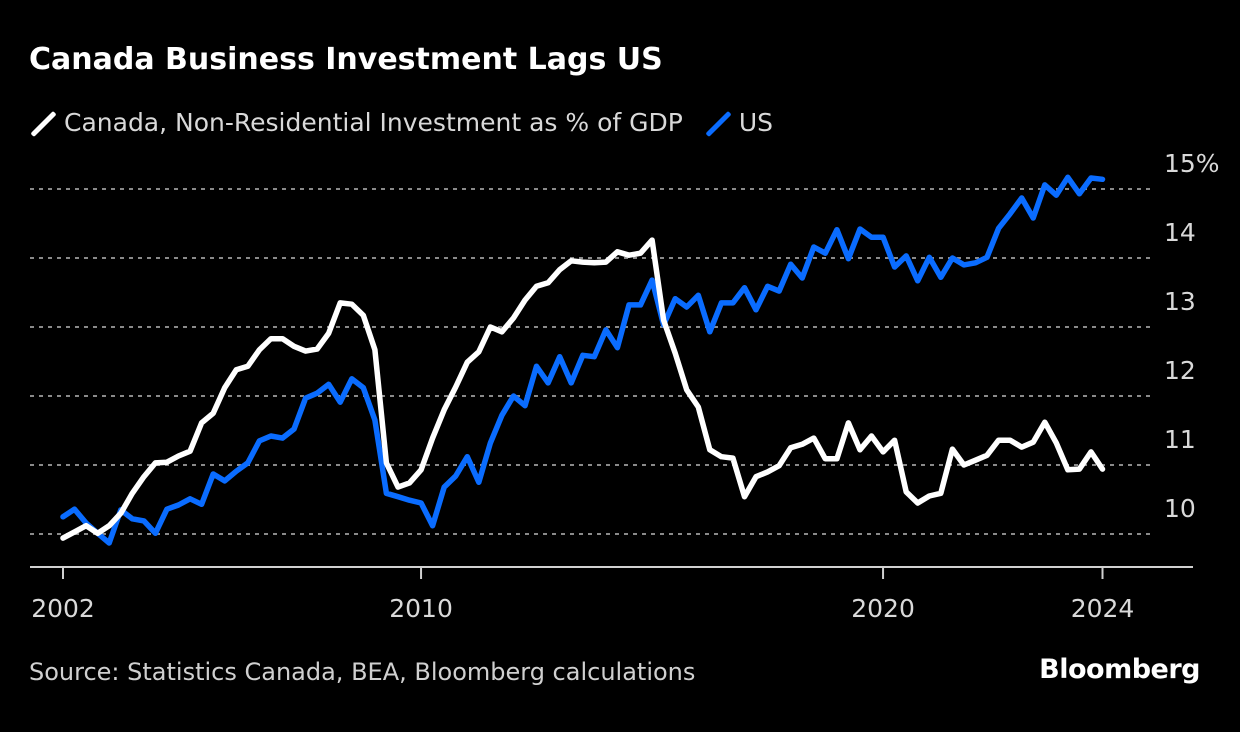  I want to click on legend-label-us: US, so click(755, 122).